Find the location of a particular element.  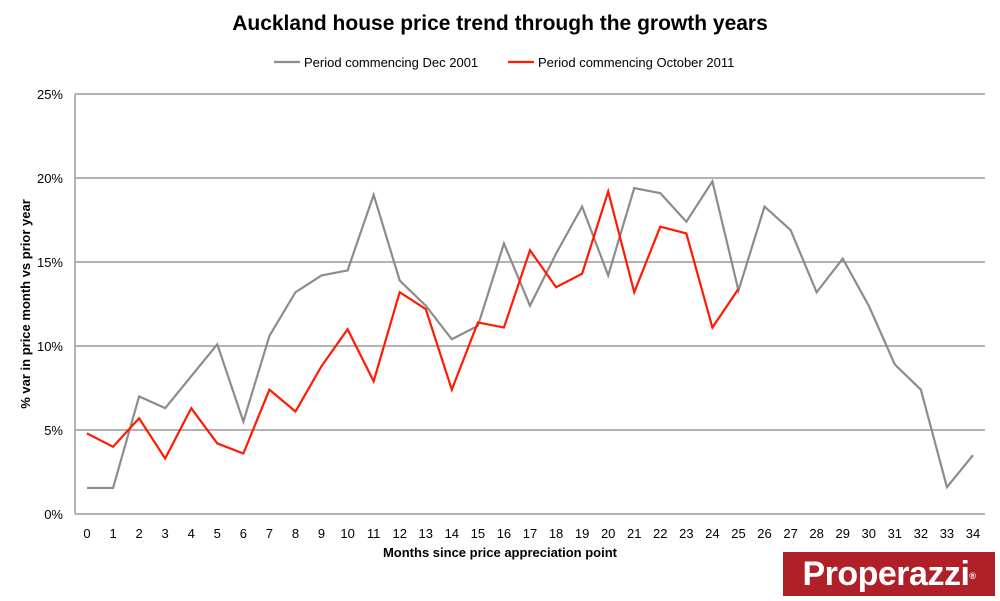

y-tick-label: 10% is located at coordinates (50, 346).